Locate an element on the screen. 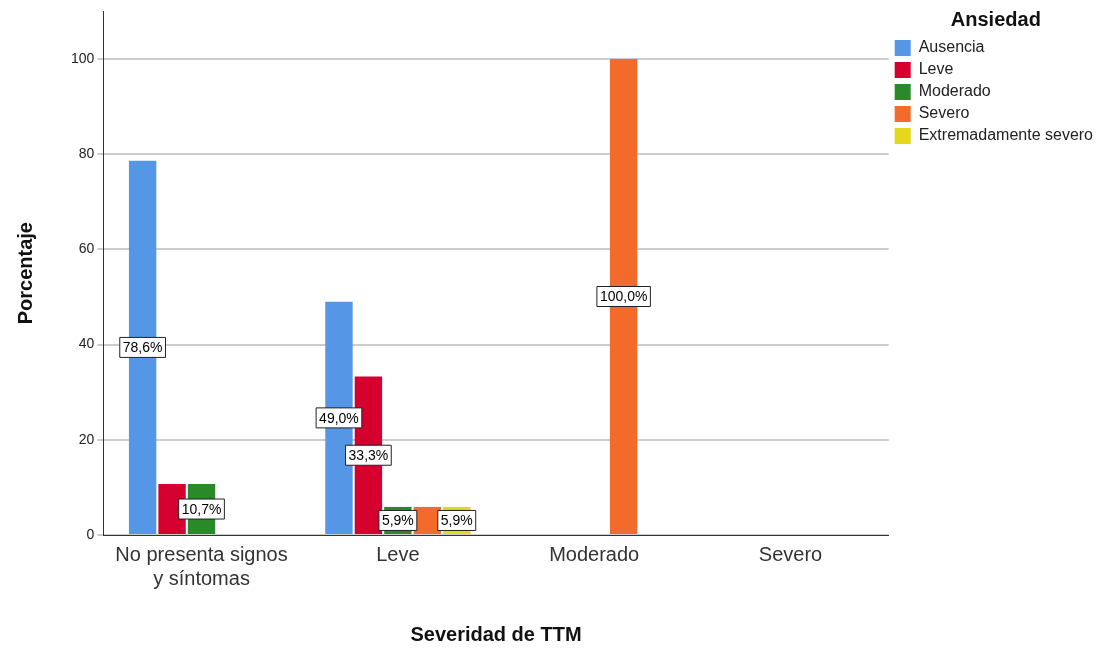 The width and height of the screenshot is (1113, 661). legend-label: Ausencia is located at coordinates (951, 47).